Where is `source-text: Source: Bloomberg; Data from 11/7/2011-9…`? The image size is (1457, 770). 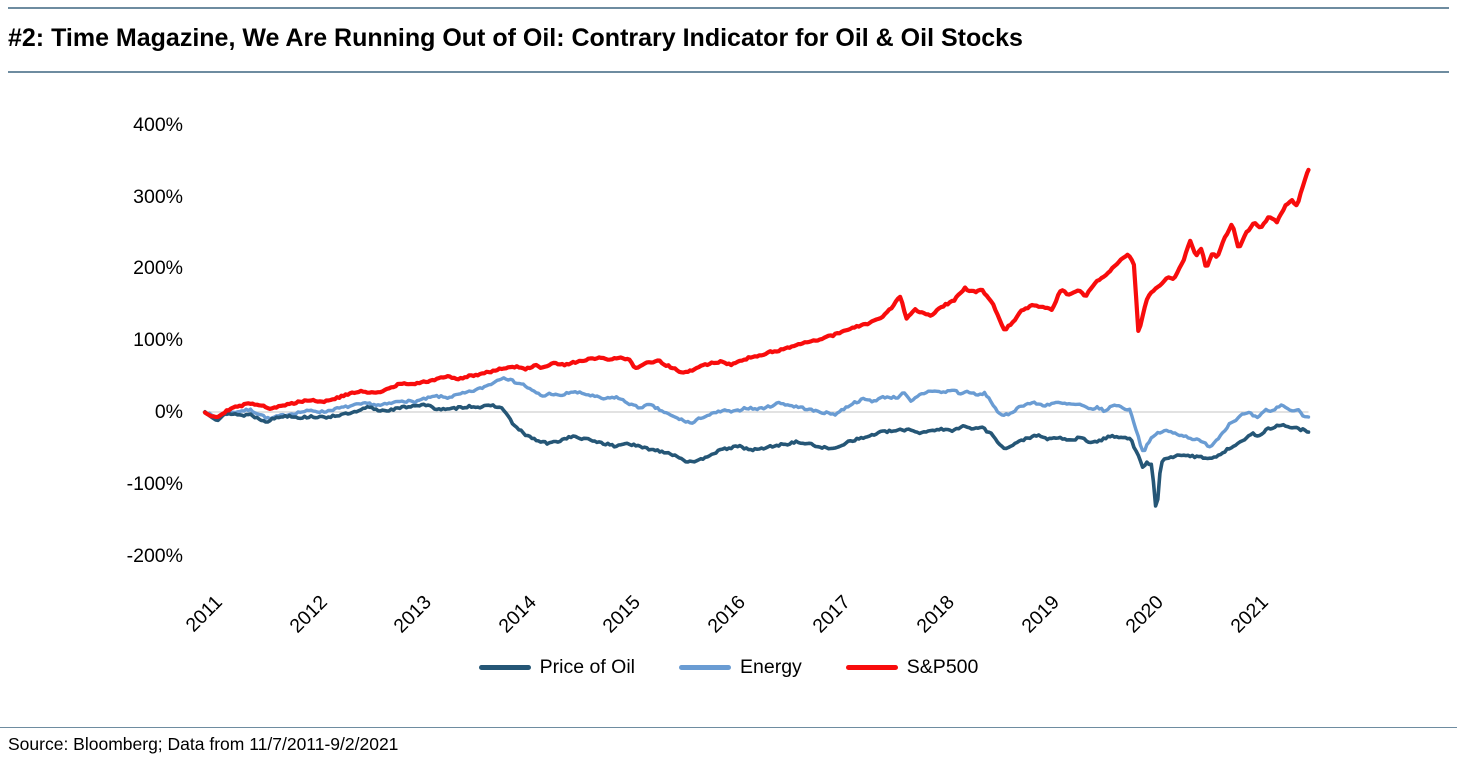 source-text: Source: Bloomberg; Data from 11/7/2011-9… is located at coordinates (203, 744).